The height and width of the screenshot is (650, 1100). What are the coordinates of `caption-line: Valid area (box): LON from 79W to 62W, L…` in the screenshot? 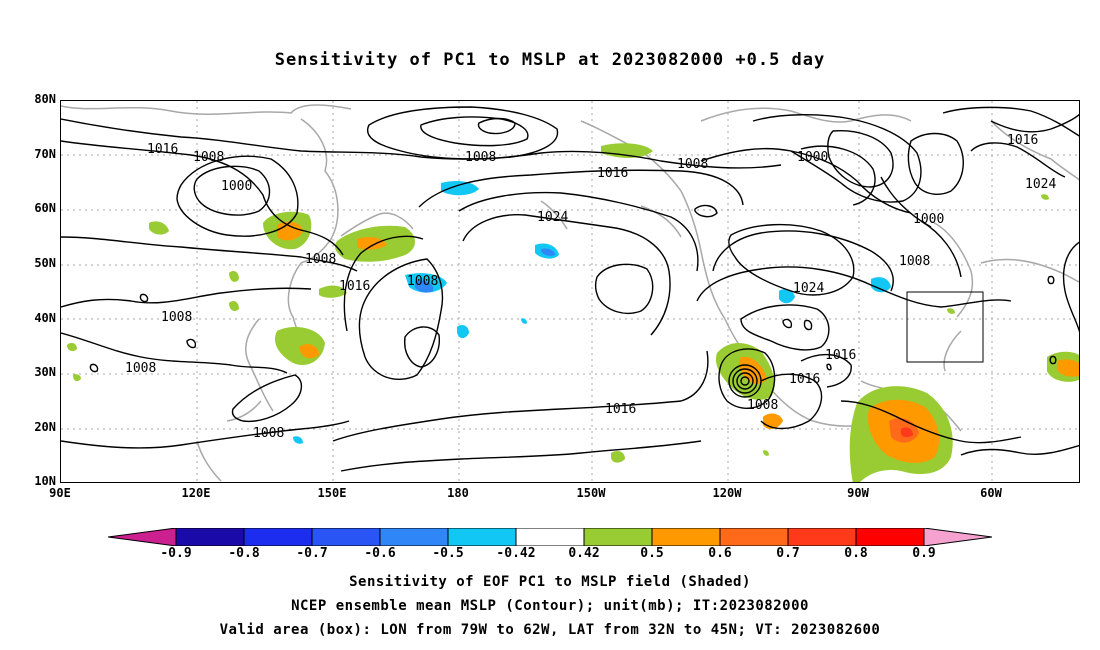 It's located at (550, 630).